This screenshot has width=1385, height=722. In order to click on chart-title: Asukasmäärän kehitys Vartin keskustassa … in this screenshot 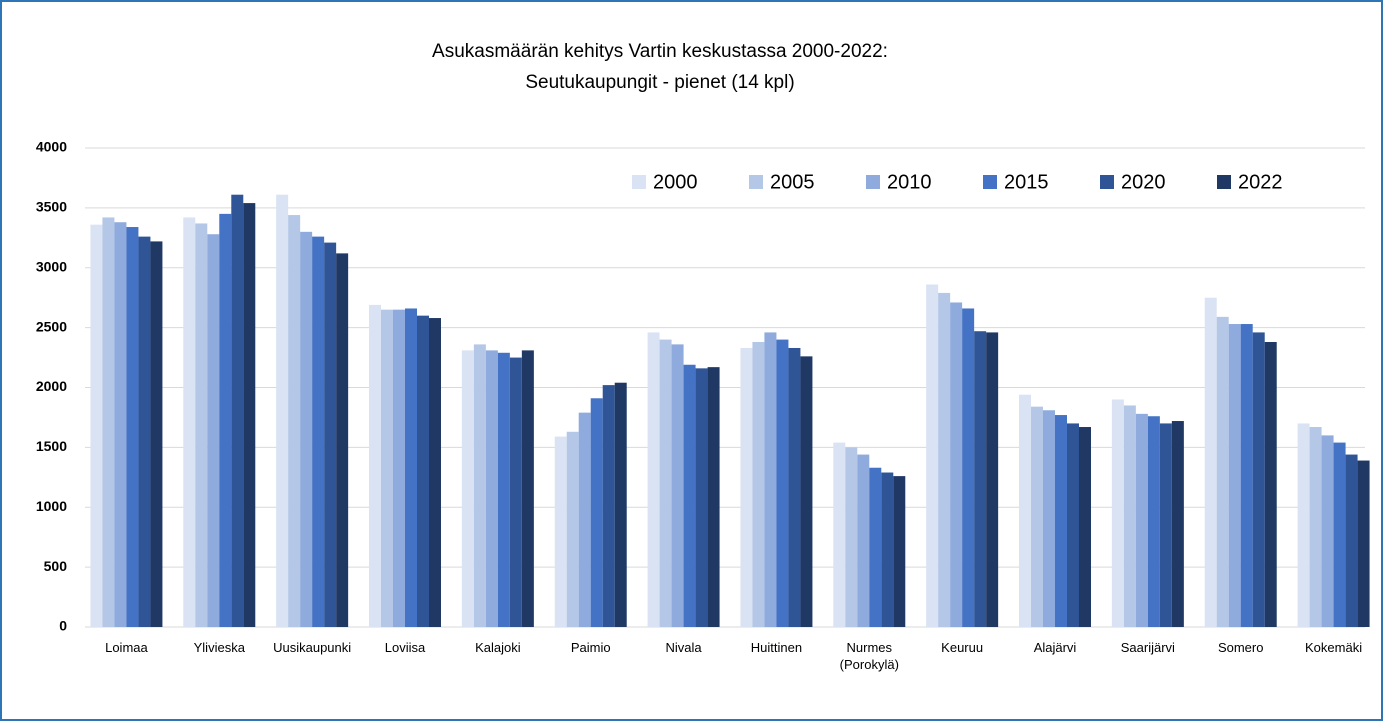, I will do `click(660, 51)`.